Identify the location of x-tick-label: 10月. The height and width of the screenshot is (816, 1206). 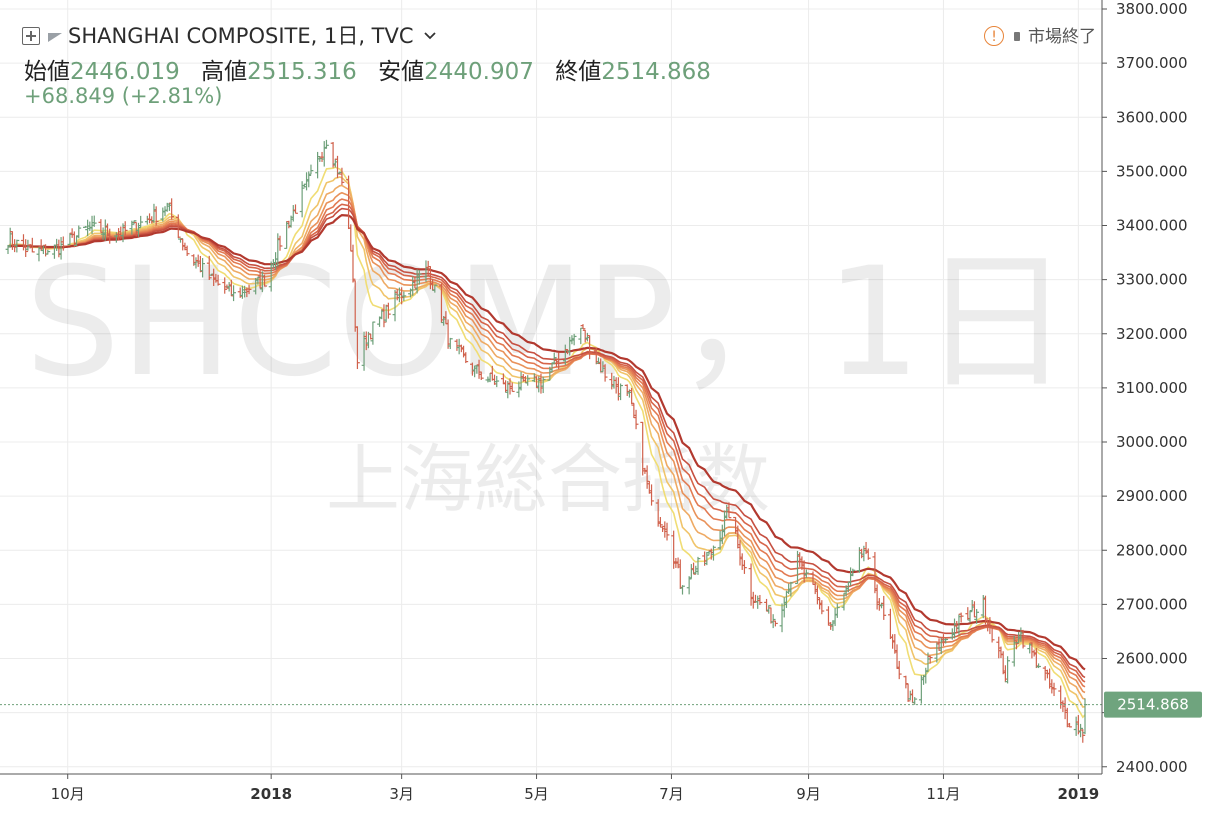
(68, 794).